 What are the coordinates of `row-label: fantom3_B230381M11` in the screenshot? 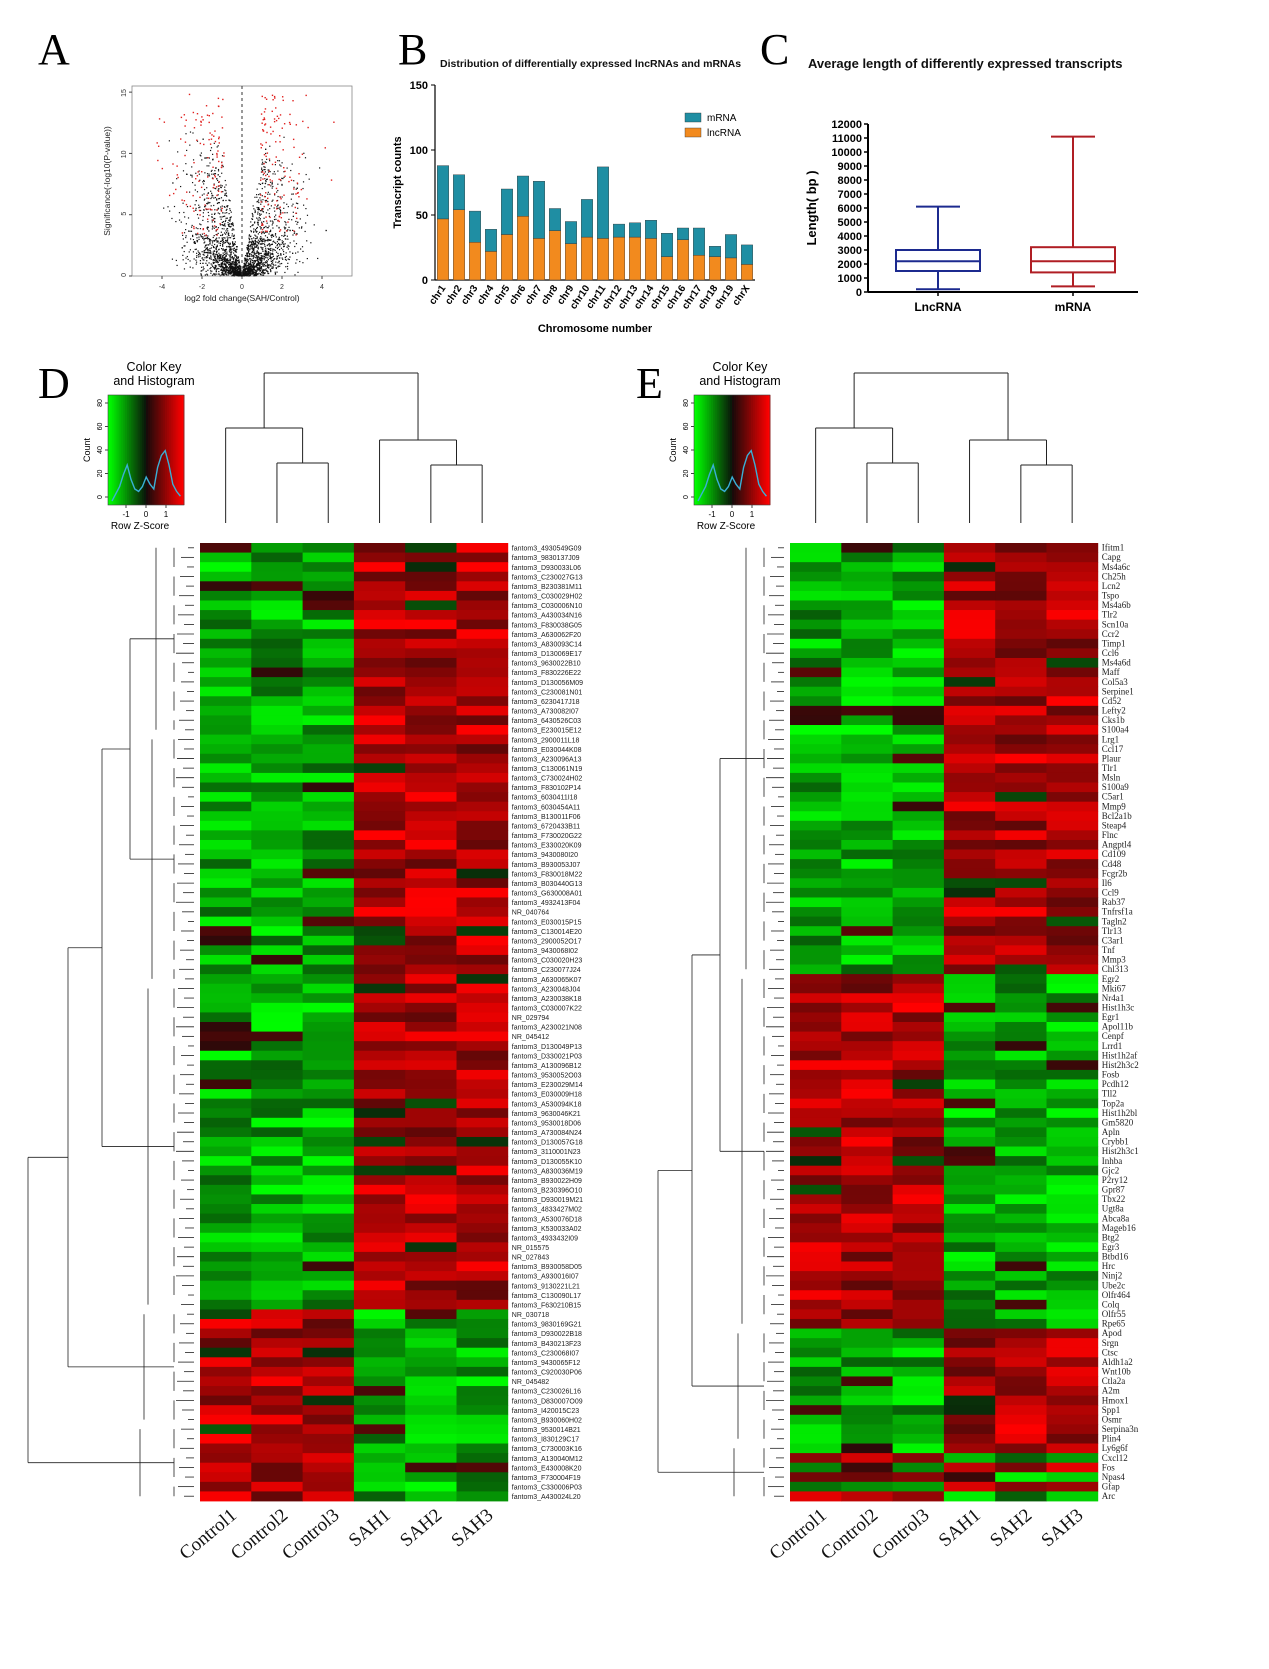 It's located at (547, 587).